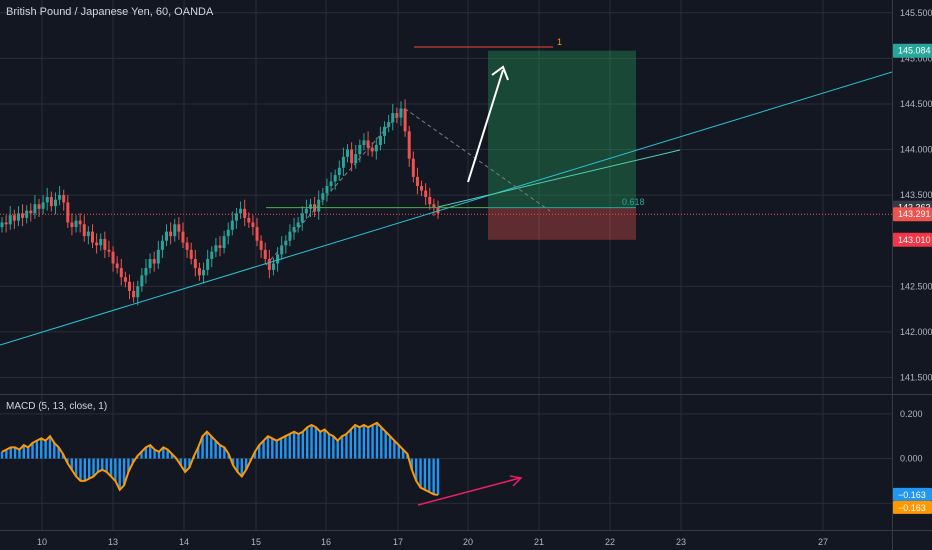 This screenshot has height=550, width=932. I want to click on x-tick-label: 21, so click(539, 542).